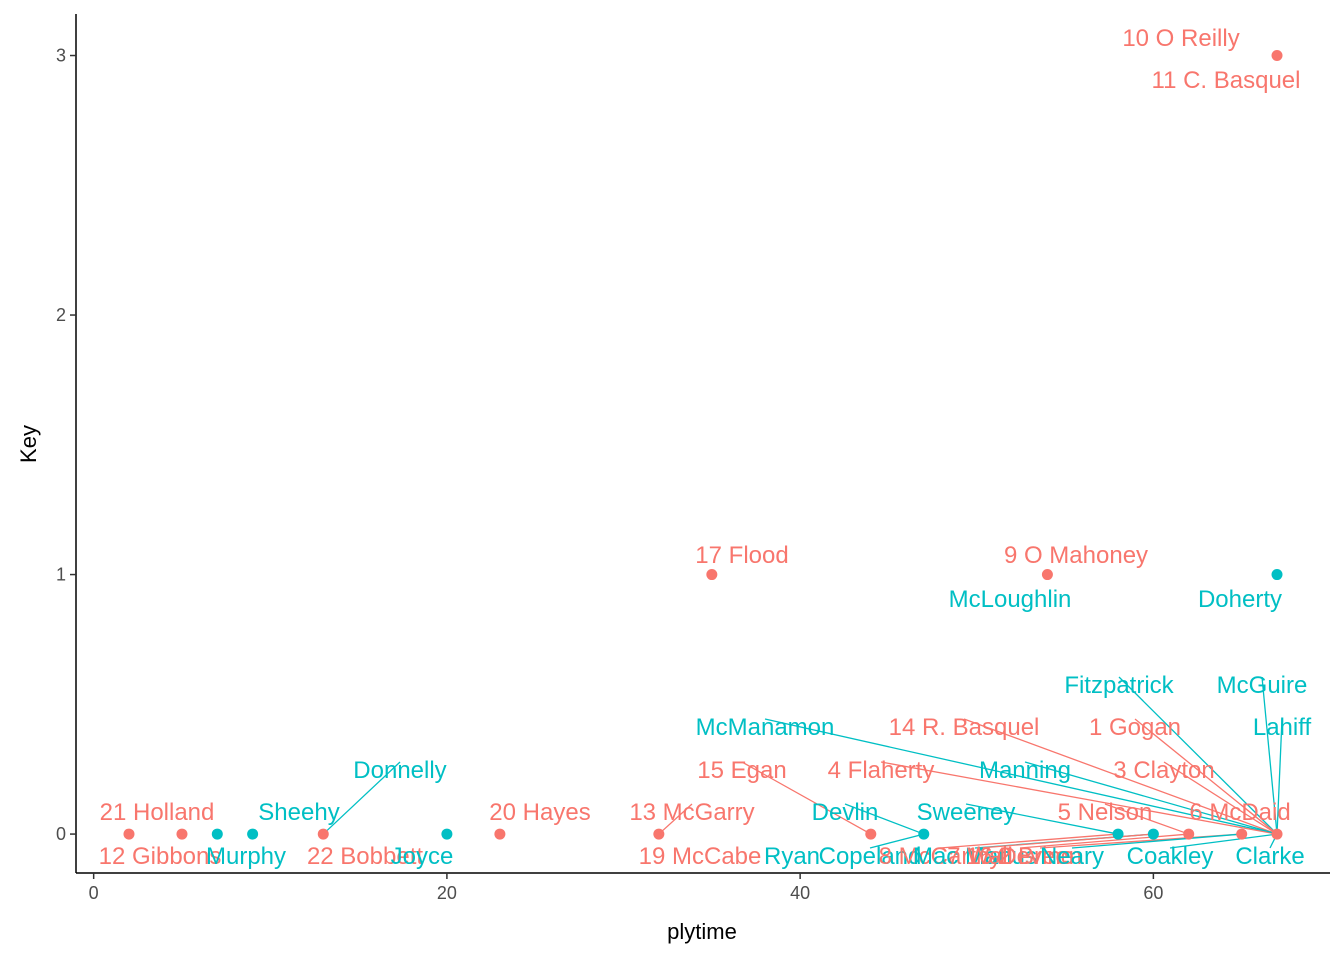 The width and height of the screenshot is (1344, 960). What do you see at coordinates (399, 770) in the screenshot?
I see `point-label: Donnelly` at bounding box center [399, 770].